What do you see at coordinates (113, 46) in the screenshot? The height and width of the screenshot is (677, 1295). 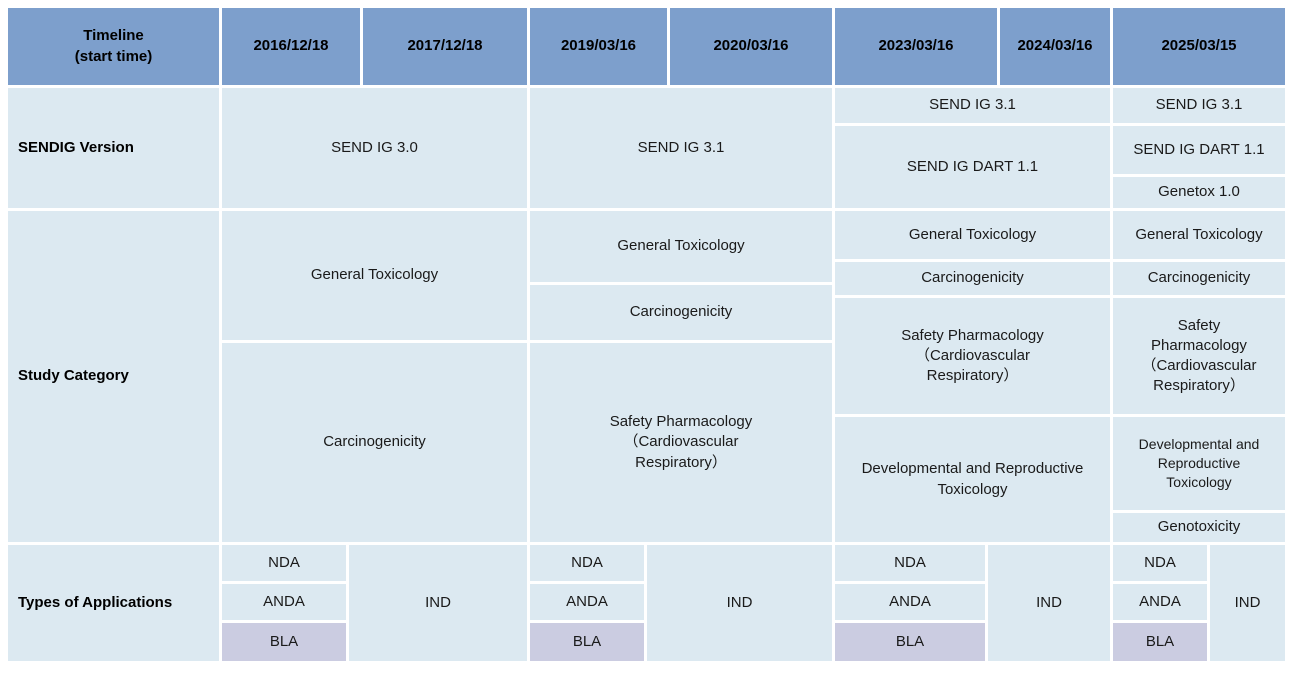 I see `header-timeline: Timeline (start time)` at bounding box center [113, 46].